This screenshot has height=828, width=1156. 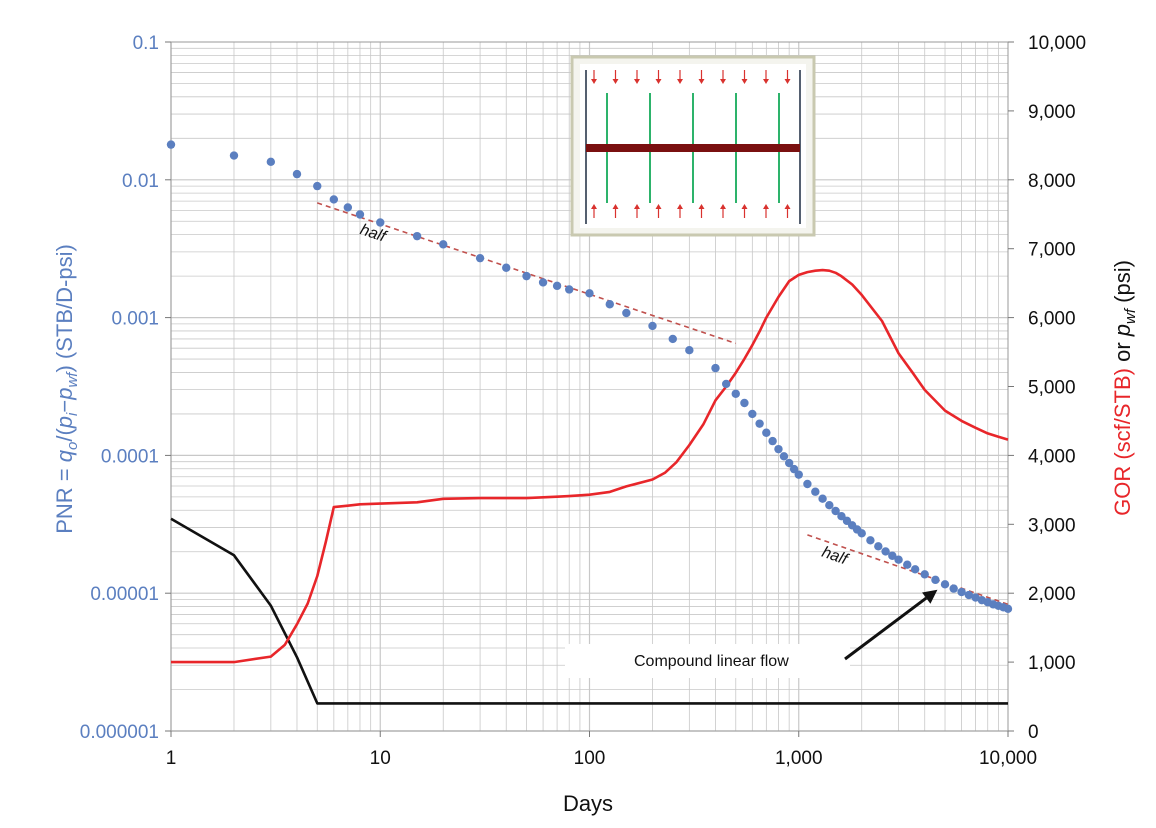 What do you see at coordinates (1052, 456) in the screenshot?
I see `right-tick-label: 4,000` at bounding box center [1052, 456].